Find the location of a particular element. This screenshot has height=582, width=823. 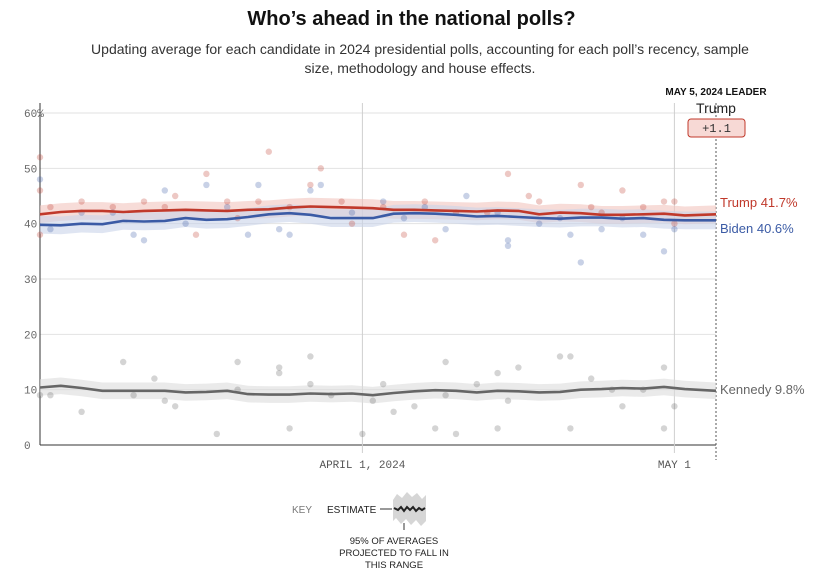

y-tick-label-30: 30 is located at coordinates (30, 281).